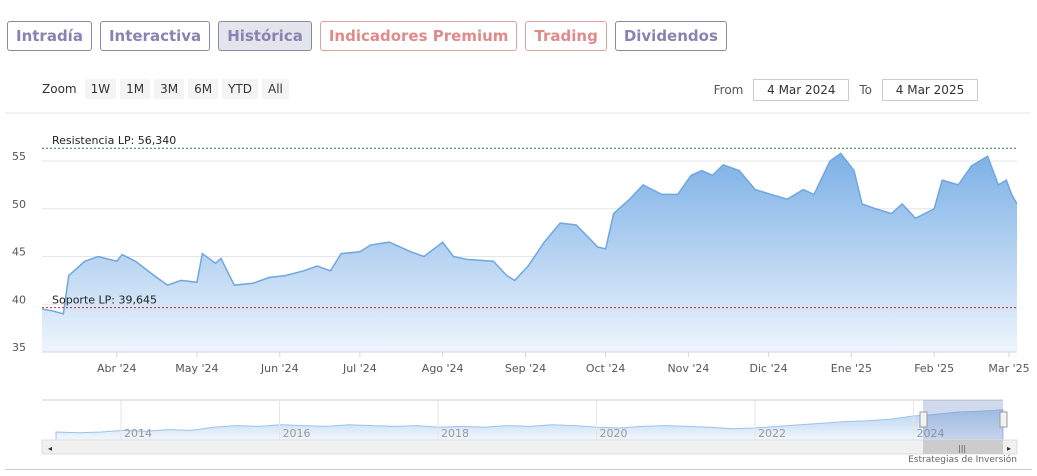 Image resolution: width=1037 pixels, height=476 pixels. What do you see at coordinates (359, 368) in the screenshot?
I see `x-tick-label: Jul '24` at bounding box center [359, 368].